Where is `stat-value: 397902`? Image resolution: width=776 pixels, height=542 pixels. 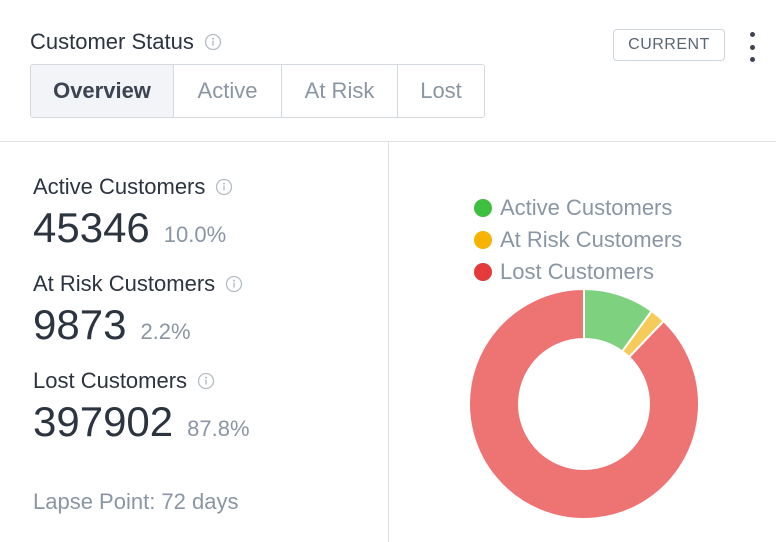
stat-value: 397902 is located at coordinates (103, 421).